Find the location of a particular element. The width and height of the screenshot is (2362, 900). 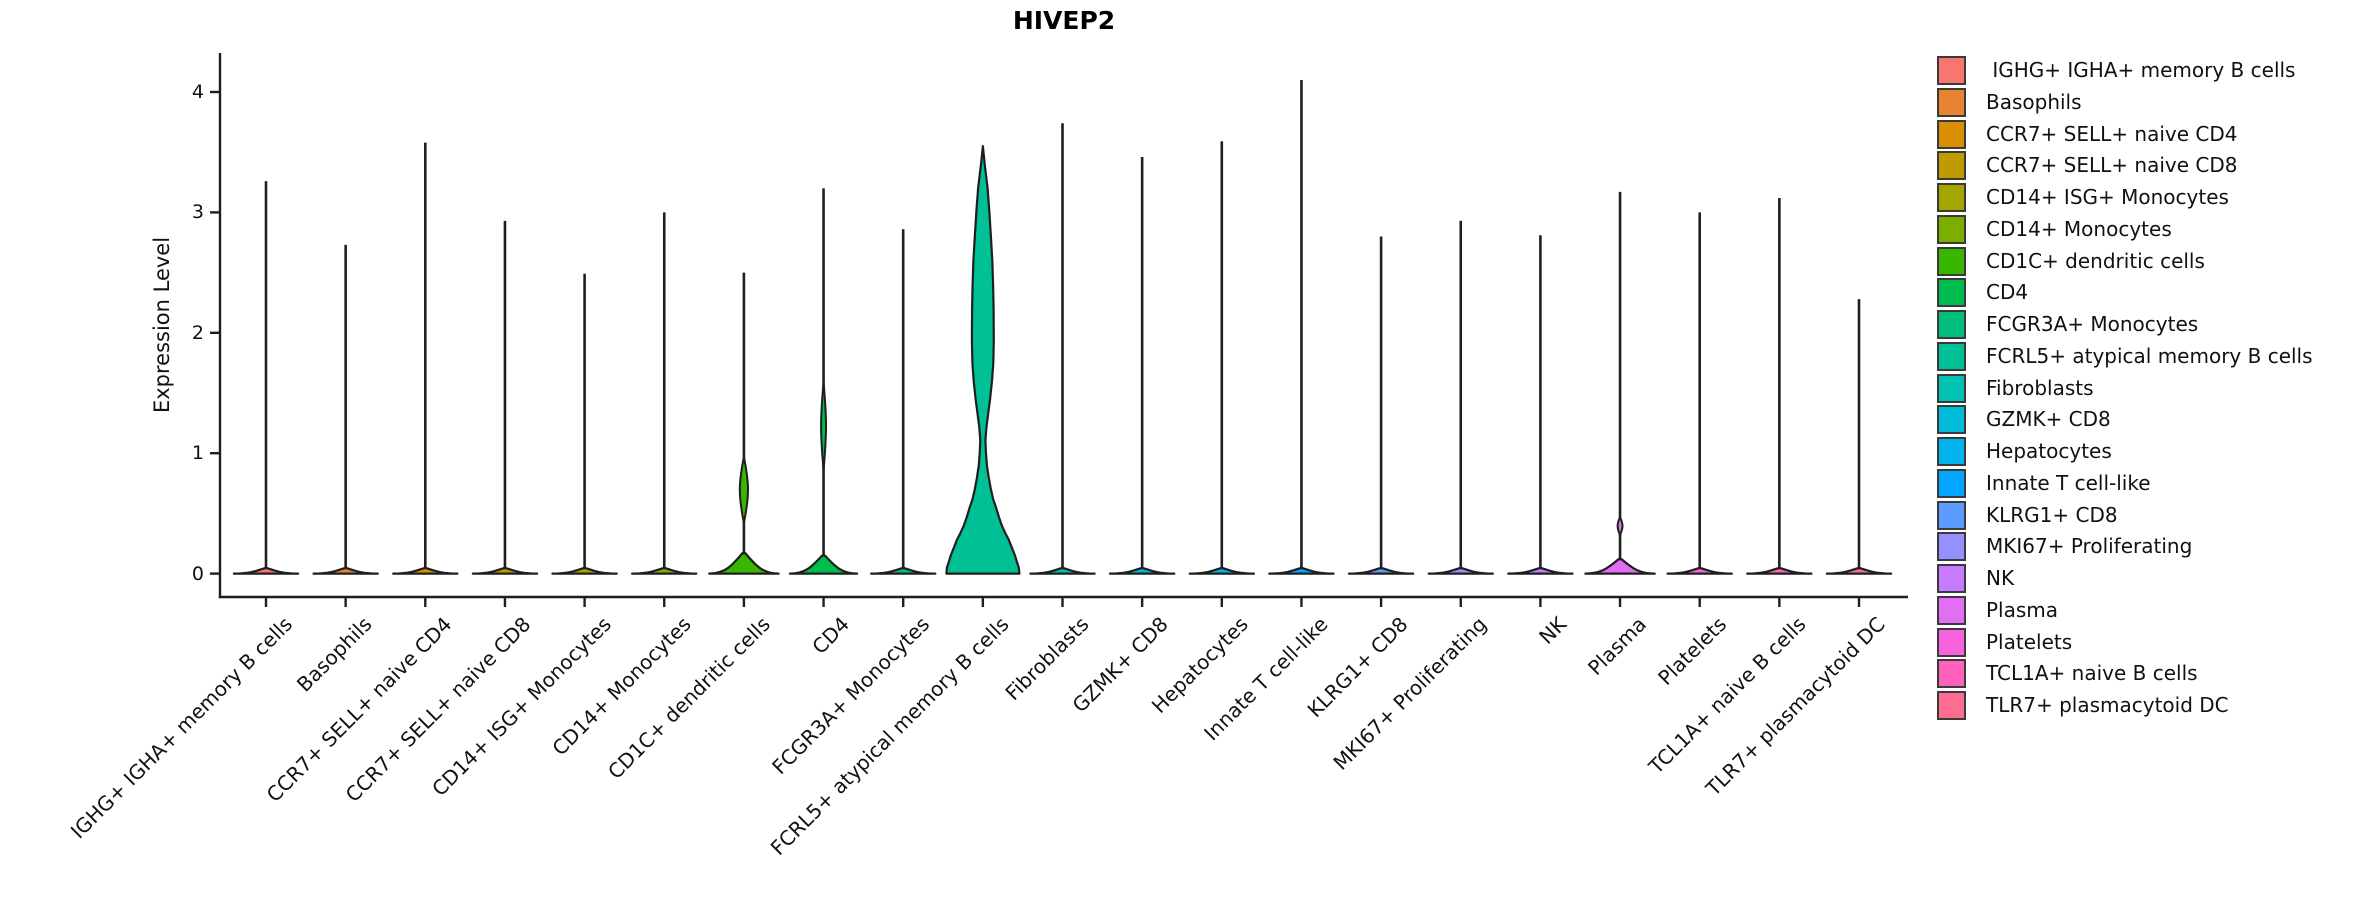

legend-label: KLRG1+ CD8 is located at coordinates (2052, 514).